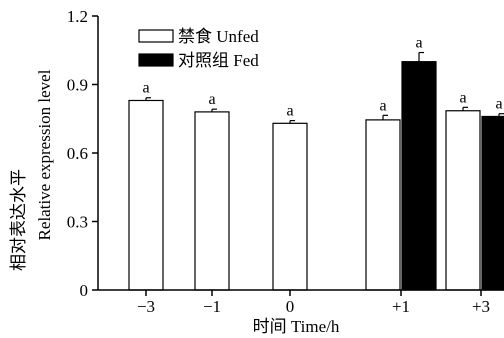  What do you see at coordinates (296, 326) in the screenshot?
I see `x-axis-title: 时间 Time/h` at bounding box center [296, 326].